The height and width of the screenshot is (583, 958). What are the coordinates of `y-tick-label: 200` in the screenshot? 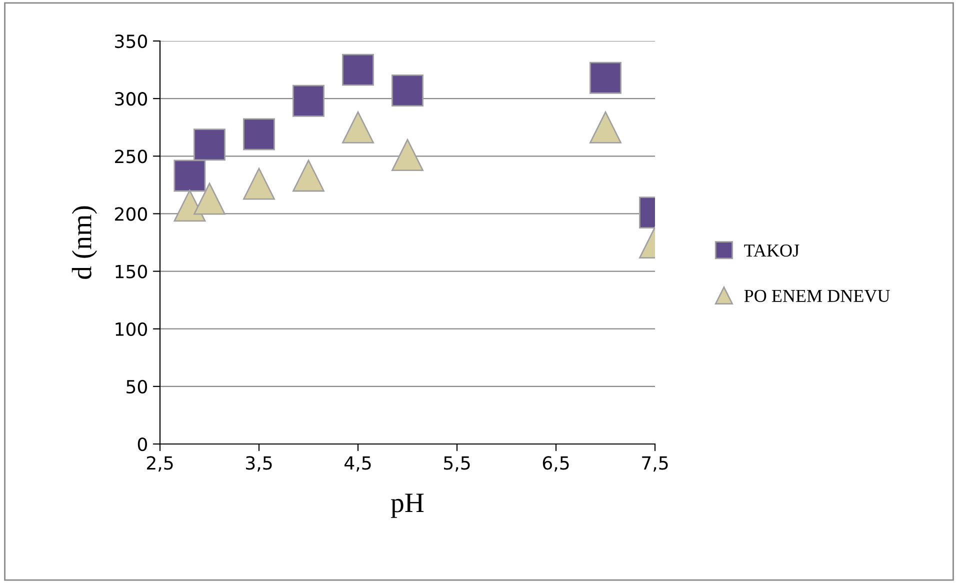 It's located at (131, 214).